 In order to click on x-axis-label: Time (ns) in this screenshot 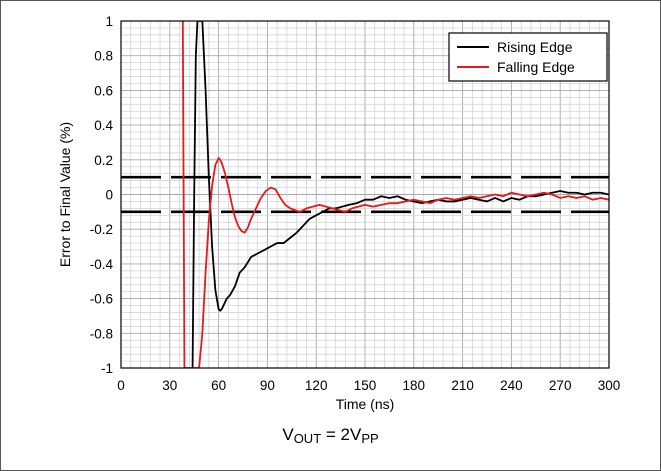, I will do `click(365, 404)`.